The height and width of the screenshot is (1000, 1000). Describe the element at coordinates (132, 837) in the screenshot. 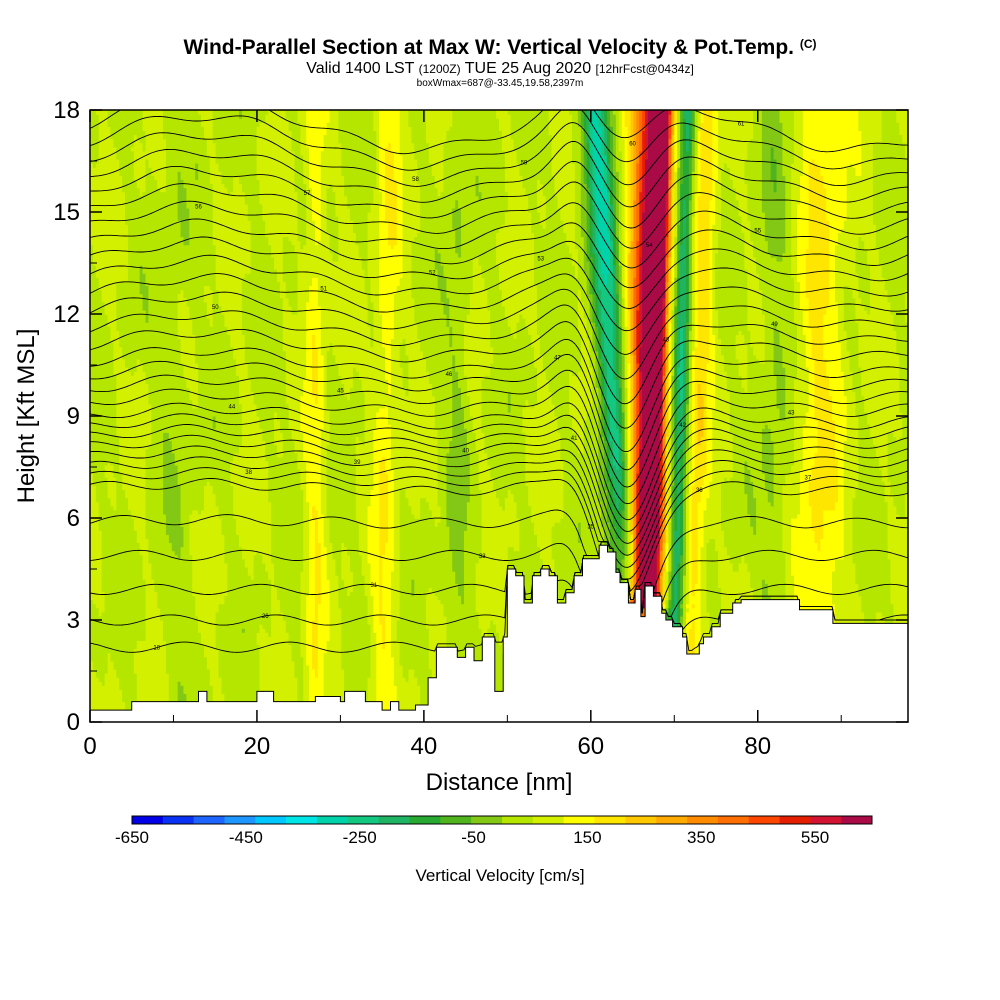

I see `colorbar-tick-label: -650` at that location.